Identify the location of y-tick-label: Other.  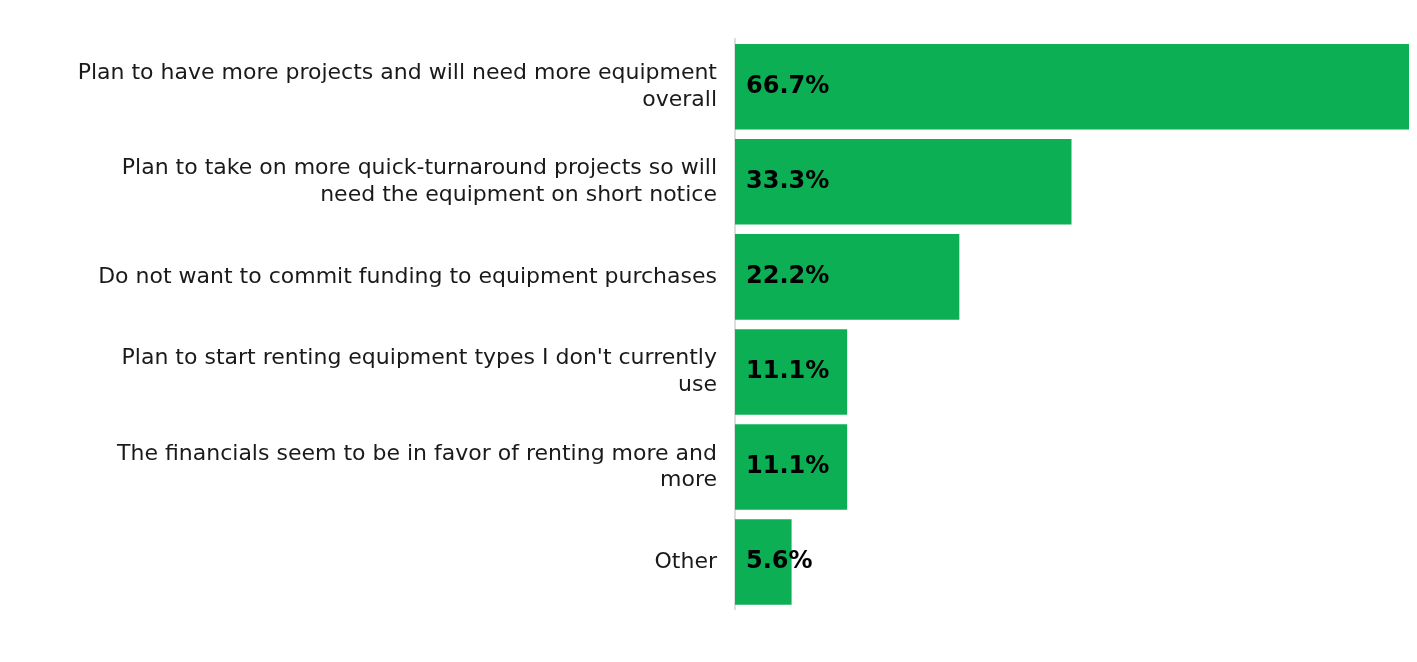
(686, 560).